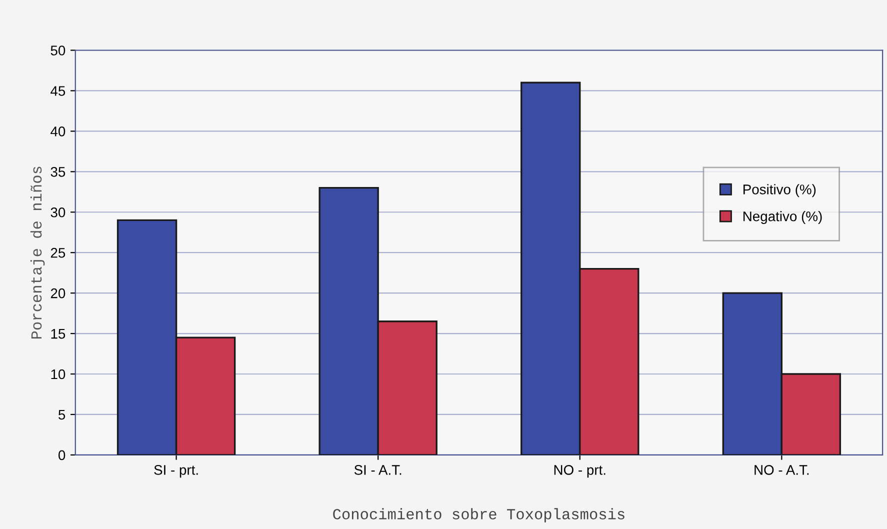 This screenshot has height=529, width=887. Describe the element at coordinates (176, 471) in the screenshot. I see `x-tick-label: SI - prt.` at that location.